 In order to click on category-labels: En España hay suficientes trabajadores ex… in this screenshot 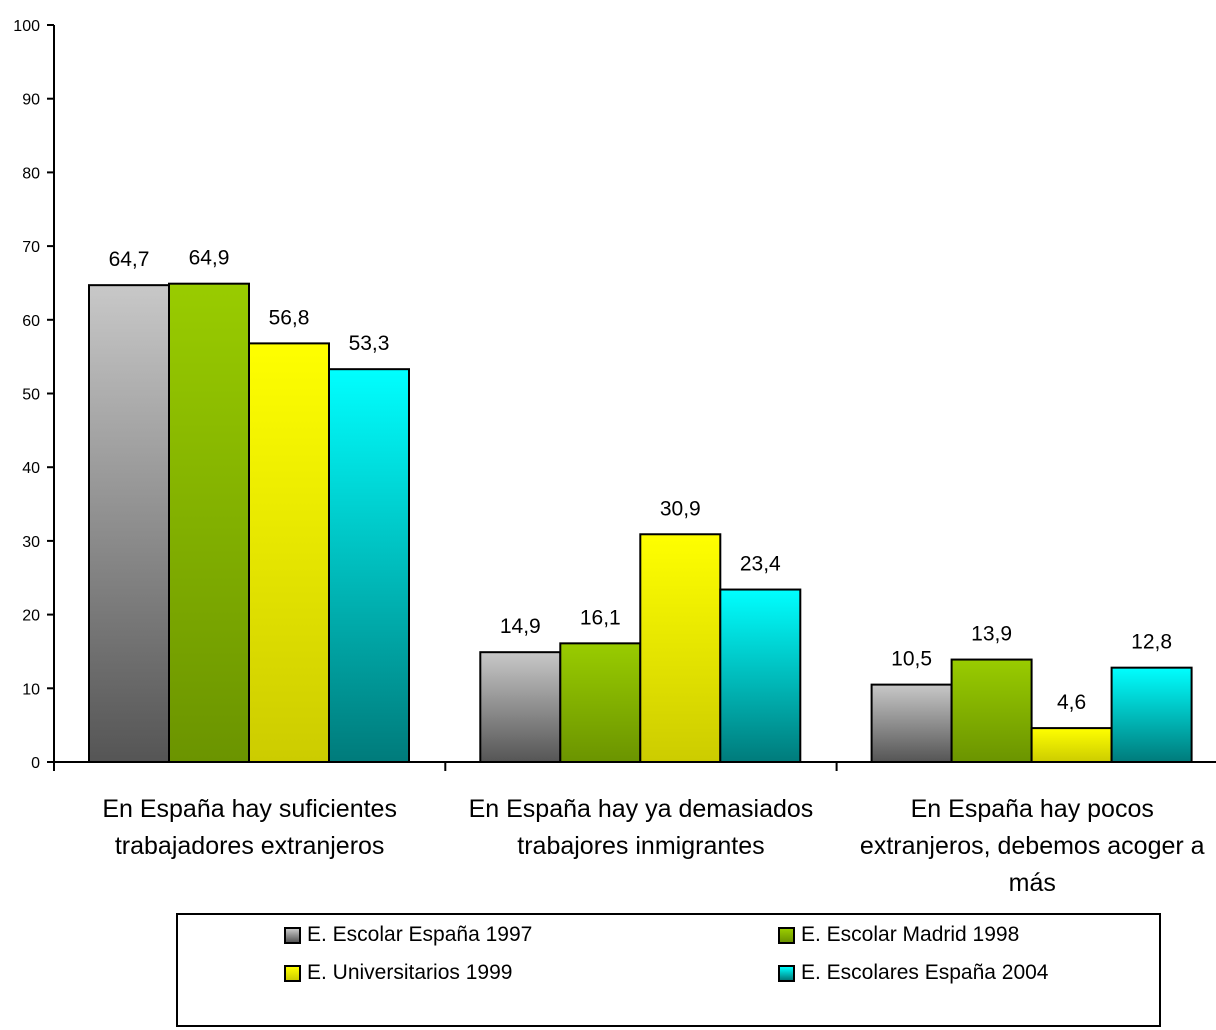, I will do `click(653, 846)`.